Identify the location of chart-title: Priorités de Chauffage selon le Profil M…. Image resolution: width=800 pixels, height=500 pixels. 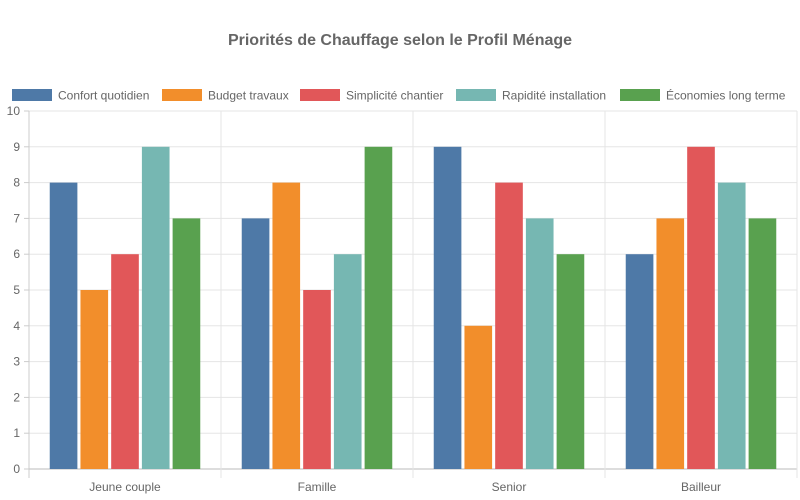
(400, 40).